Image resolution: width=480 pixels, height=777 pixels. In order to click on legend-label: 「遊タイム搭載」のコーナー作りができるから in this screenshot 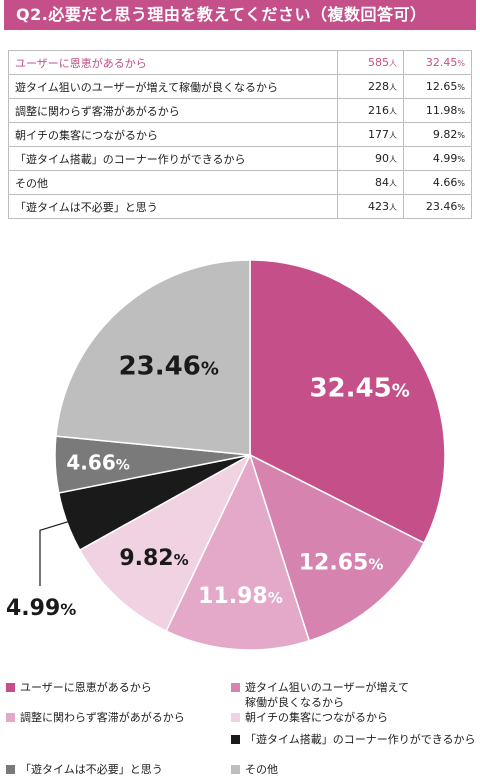, I will do `click(360, 739)`.